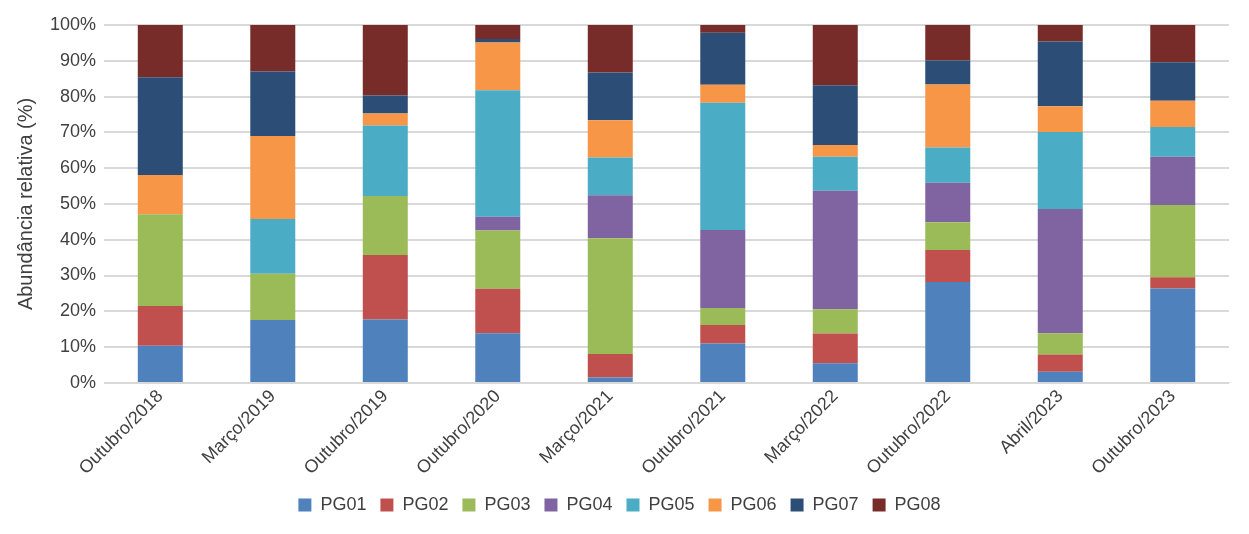 This screenshot has height=534, width=1249. I want to click on y-tick-label: 10%, so click(78, 346).